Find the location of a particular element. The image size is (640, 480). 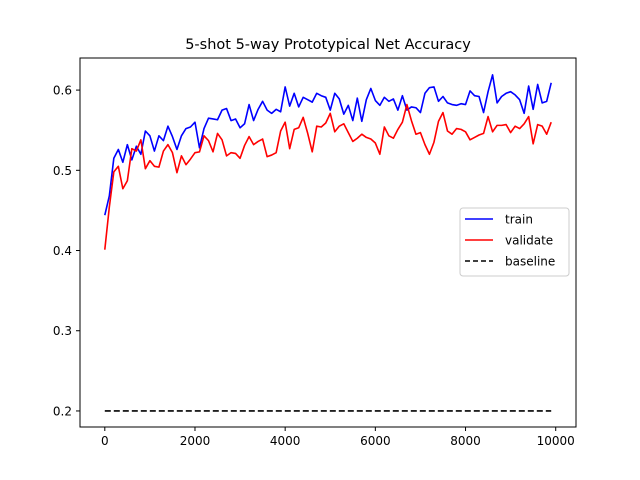

legend: train validate baseline is located at coordinates (514, 242).